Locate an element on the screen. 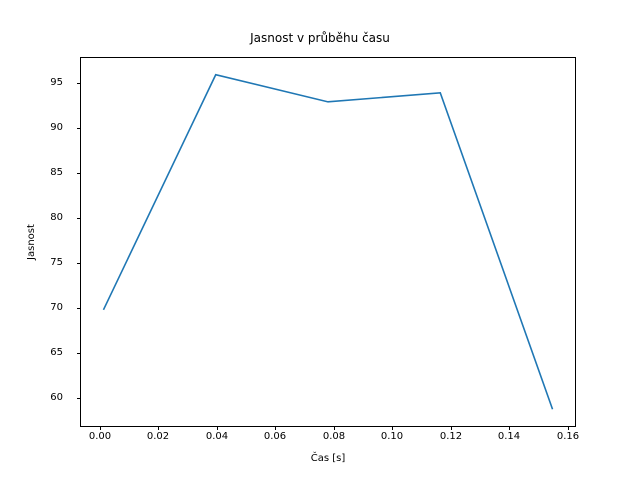 This screenshot has width=640, height=480. xtick-label: 0.12 is located at coordinates (451, 436).